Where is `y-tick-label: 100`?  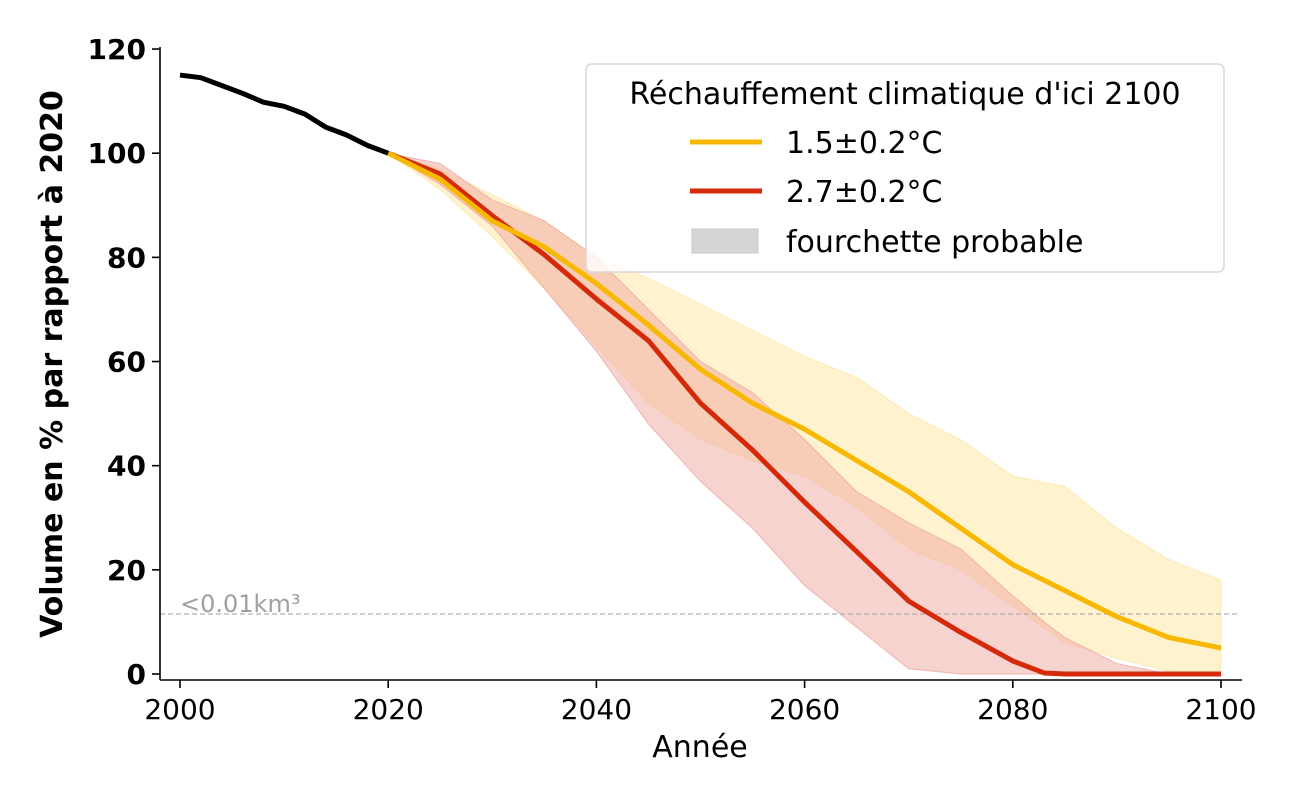
y-tick-label: 100 is located at coordinates (117, 153).